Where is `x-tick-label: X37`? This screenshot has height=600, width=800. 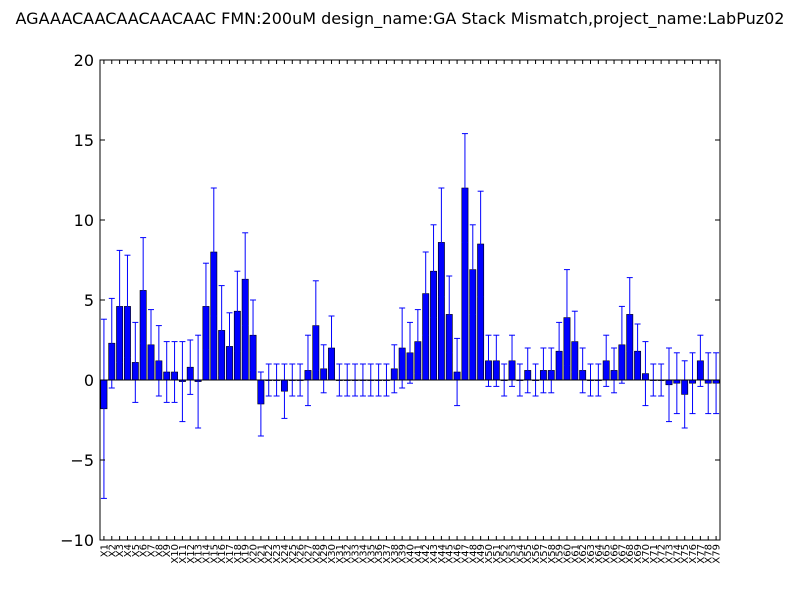
x-tick-label: X37 is located at coordinates (387, 554).